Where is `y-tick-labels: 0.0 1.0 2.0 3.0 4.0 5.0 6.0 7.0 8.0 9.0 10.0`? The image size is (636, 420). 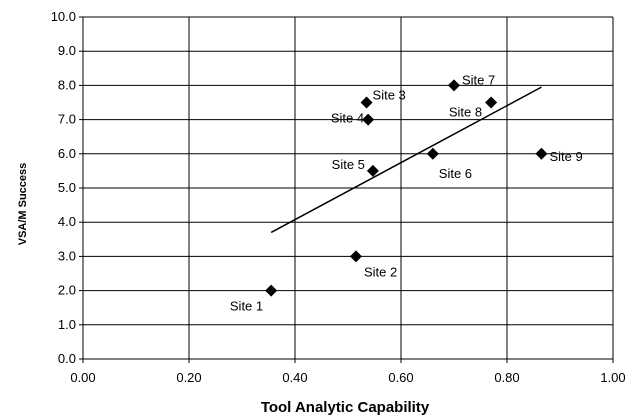
y-tick-labels: 0.0 1.0 2.0 3.0 4.0 5.0 6.0 7.0 8.0 9.0 10.0 is located at coordinates (63, 187).